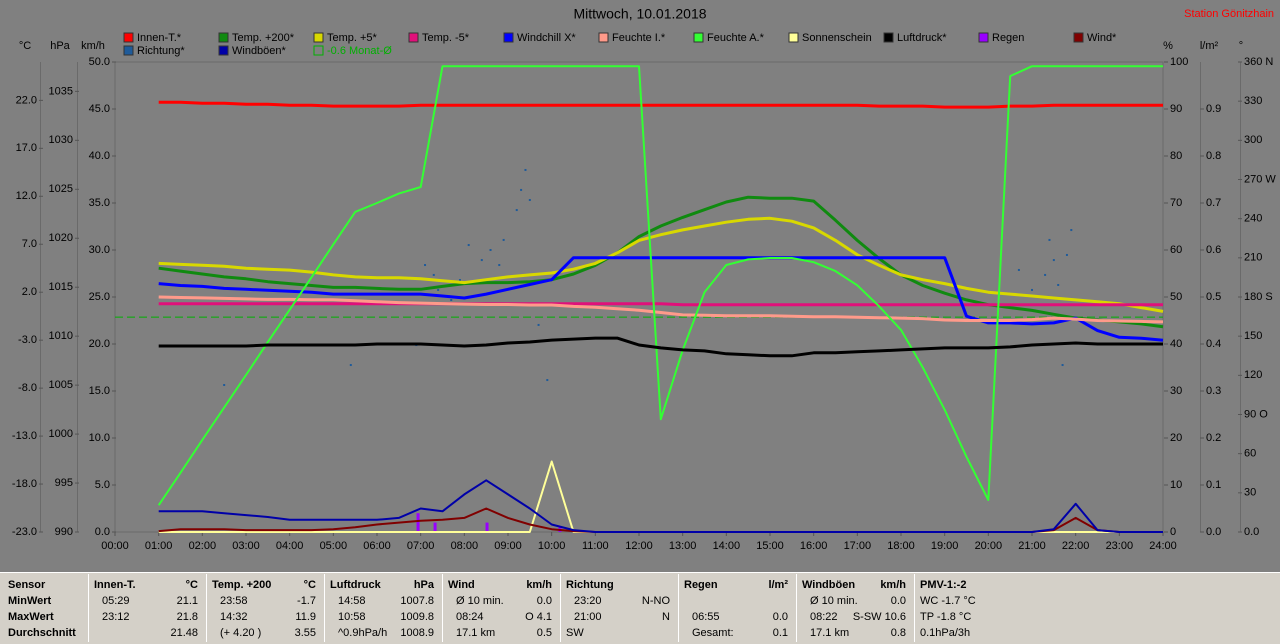 This screenshot has height=644, width=1280. I want to click on legend-label: Sonnenschein, so click(837, 38).